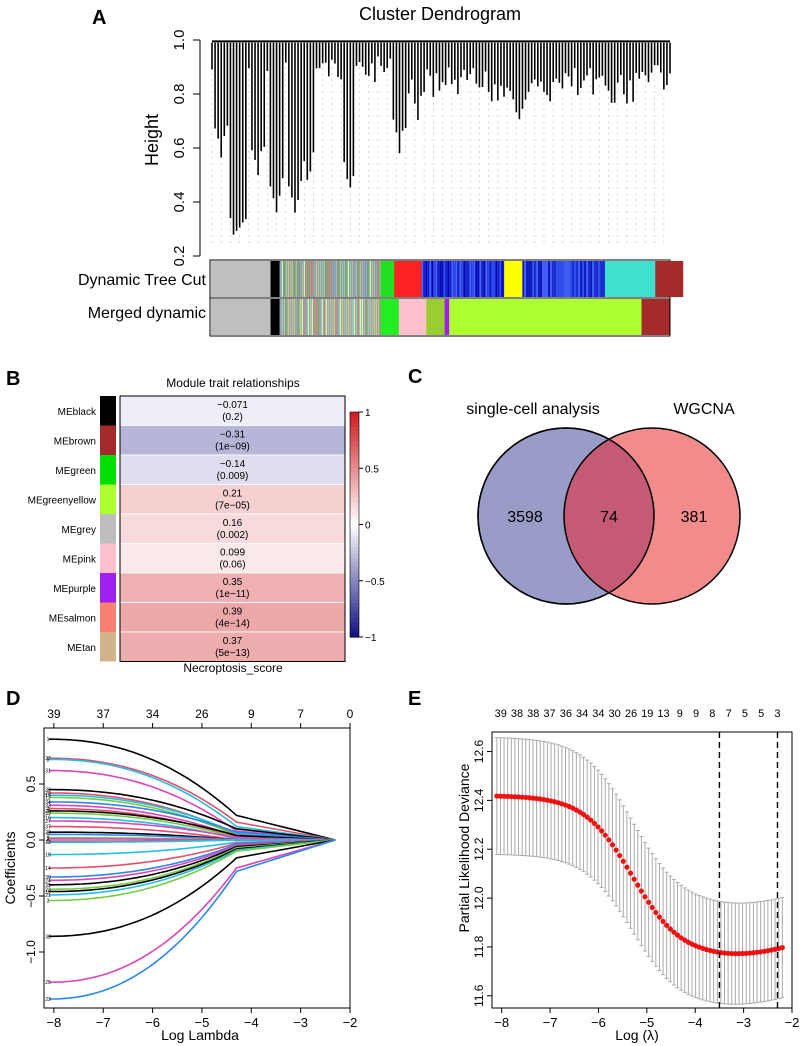 The width and height of the screenshot is (809, 1046). What do you see at coordinates (48, 794) in the screenshot?
I see `lasso-path-label: 29` at bounding box center [48, 794].